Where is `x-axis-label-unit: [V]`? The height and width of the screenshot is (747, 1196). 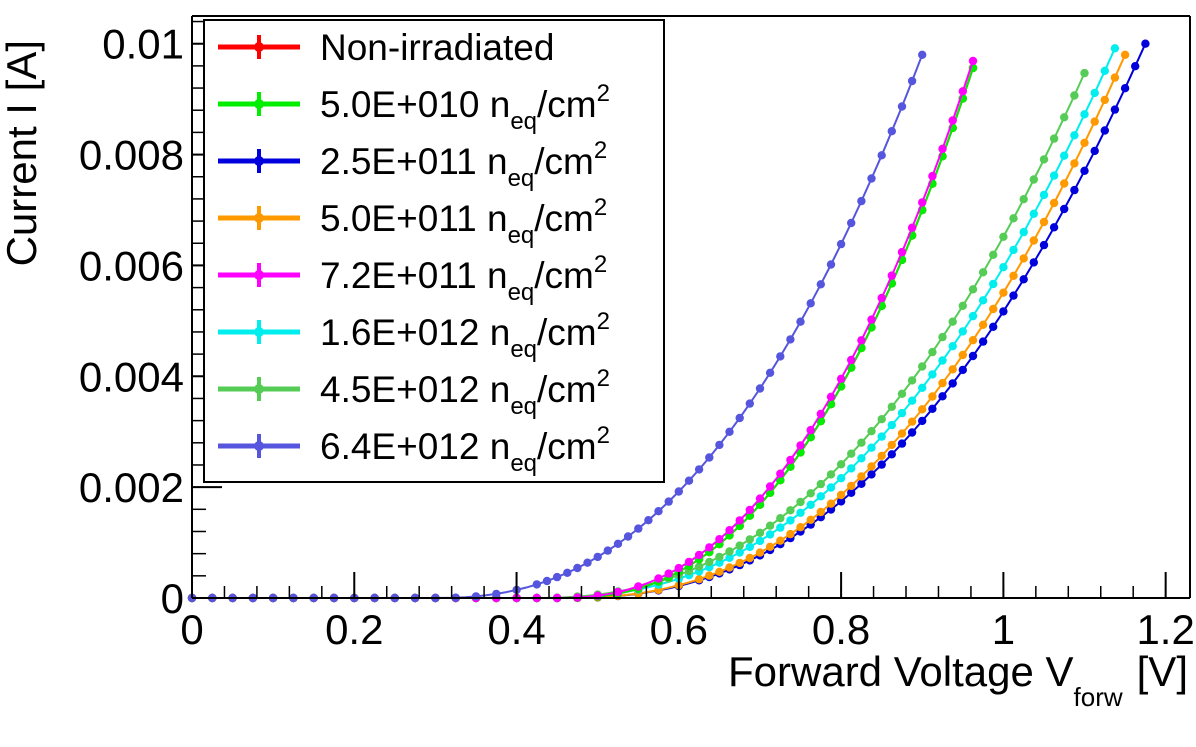 x-axis-label-unit: [V] is located at coordinates (1162, 671).